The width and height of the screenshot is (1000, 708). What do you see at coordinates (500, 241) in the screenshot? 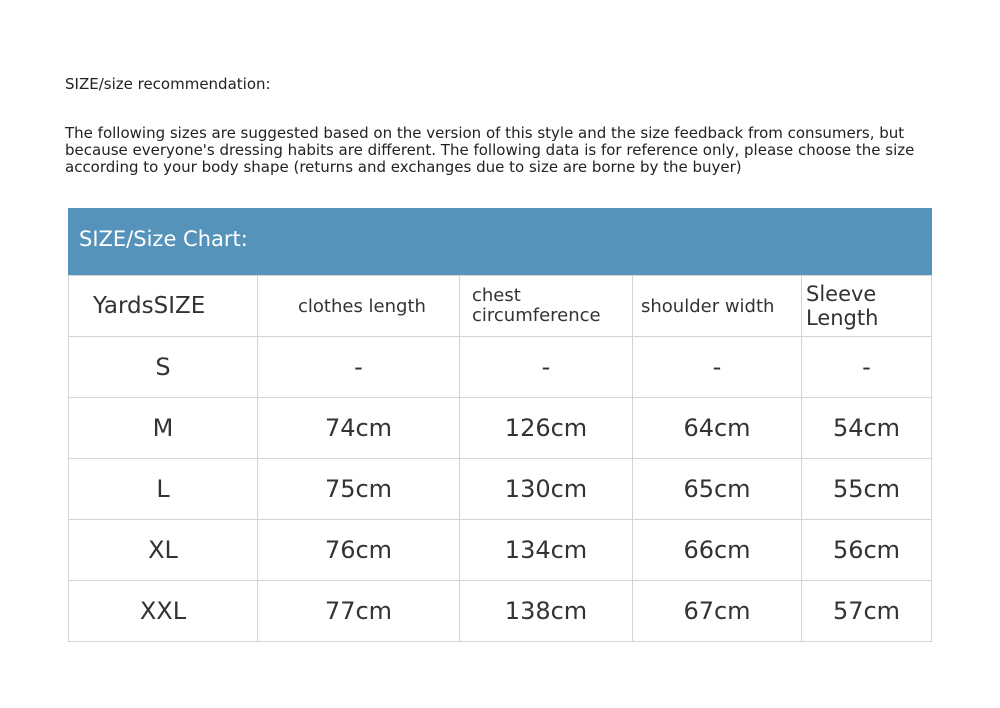
I see `size-chart-banner: SIZE/Size Chart:` at bounding box center [500, 241].